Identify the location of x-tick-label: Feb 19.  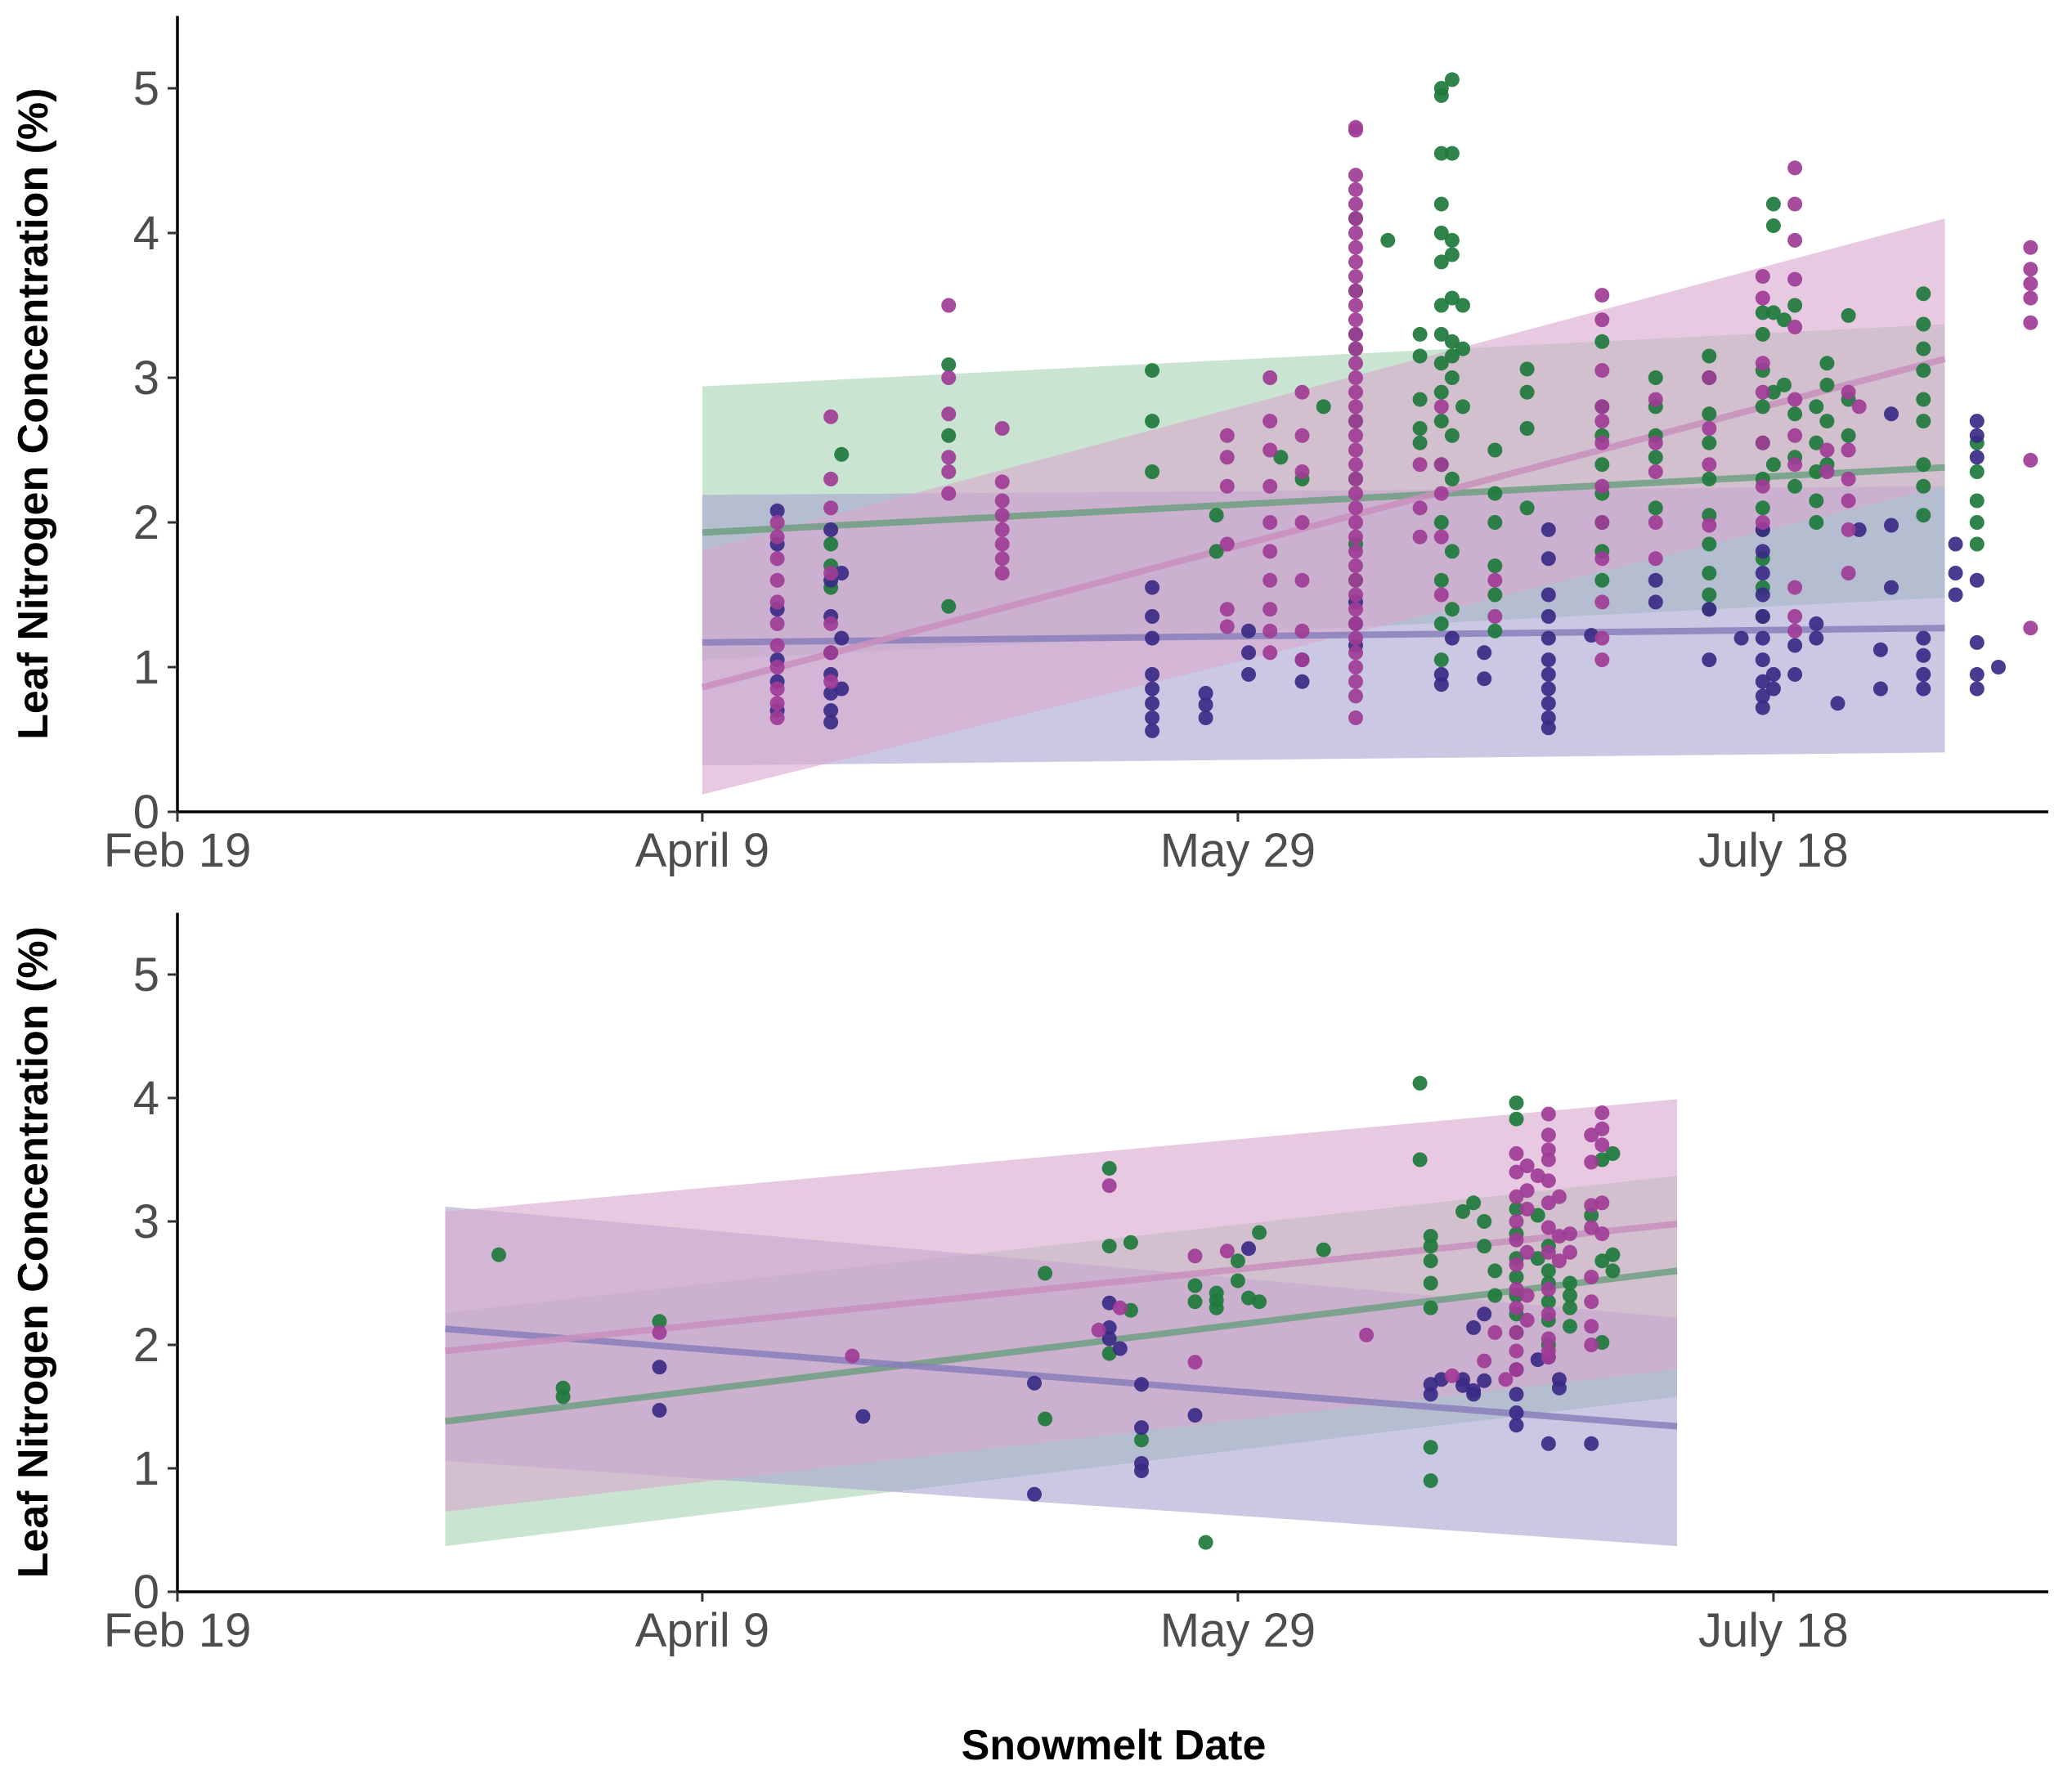
(178, 1630).